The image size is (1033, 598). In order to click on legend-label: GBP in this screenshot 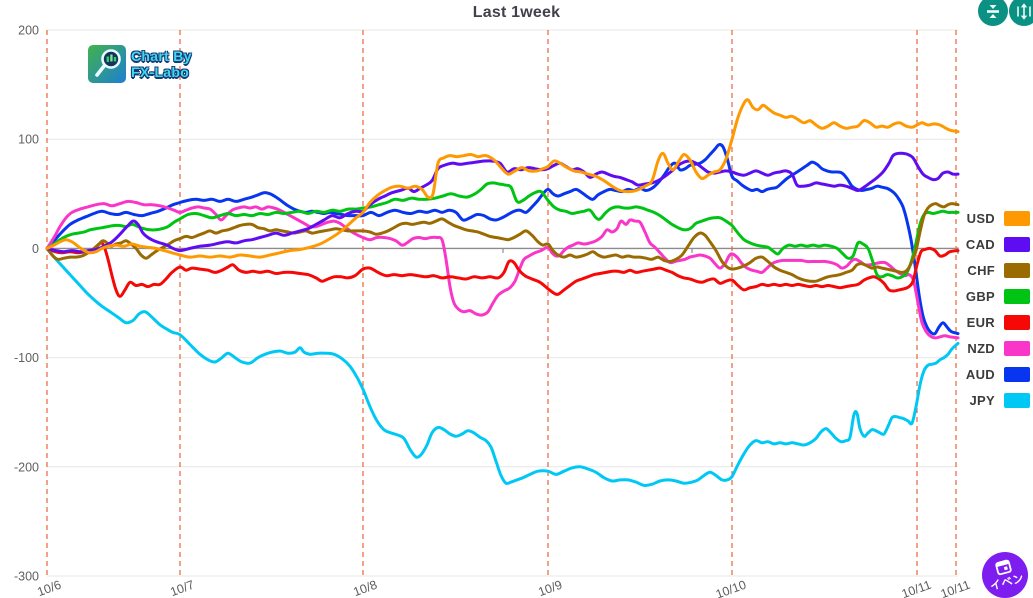, I will do `click(980, 296)`.